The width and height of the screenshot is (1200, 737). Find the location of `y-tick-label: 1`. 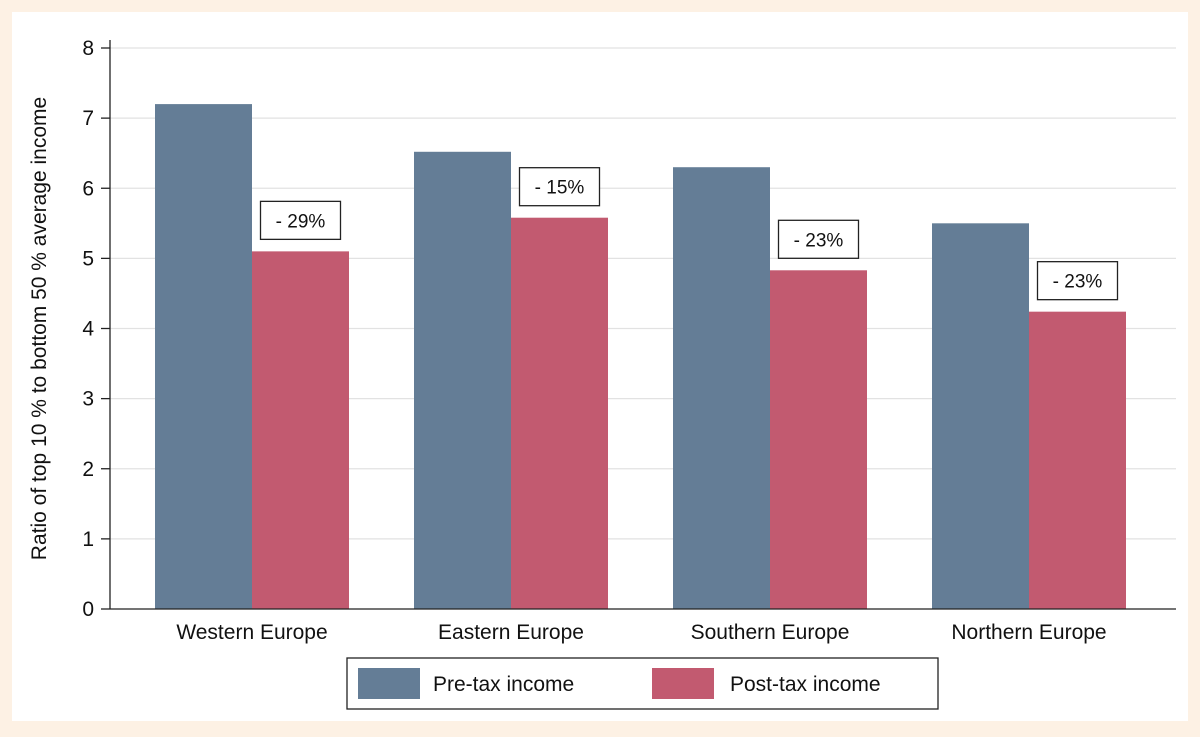

y-tick-label: 1 is located at coordinates (88, 539).